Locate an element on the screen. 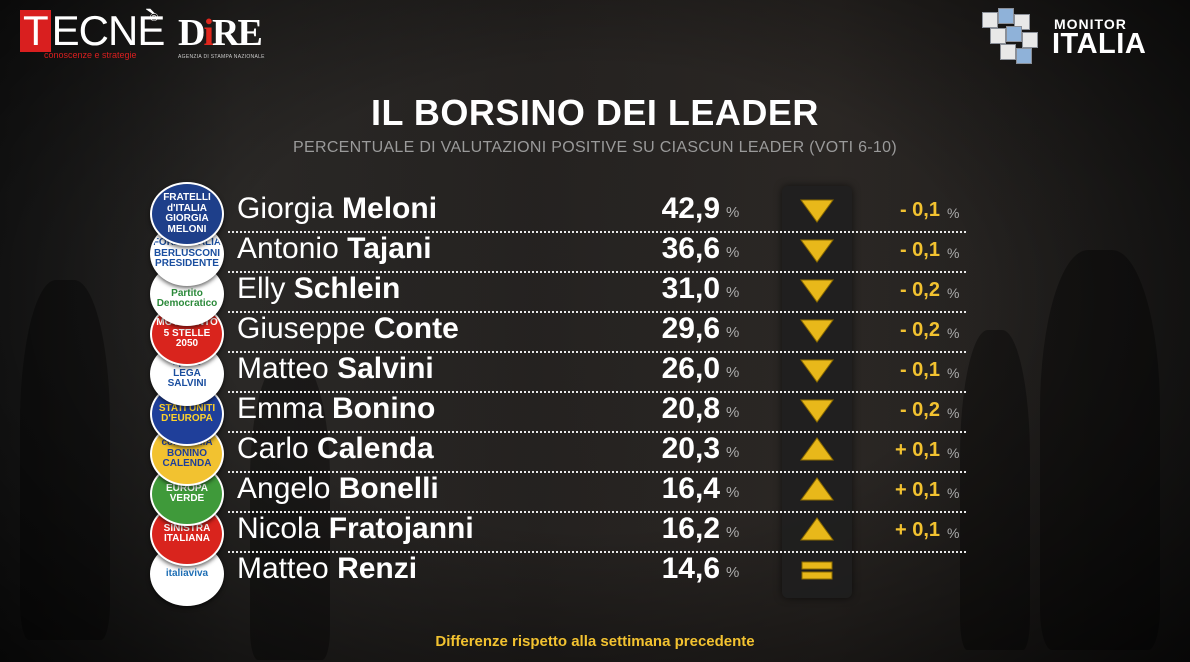  cubes-icon is located at coordinates (1014, 38).